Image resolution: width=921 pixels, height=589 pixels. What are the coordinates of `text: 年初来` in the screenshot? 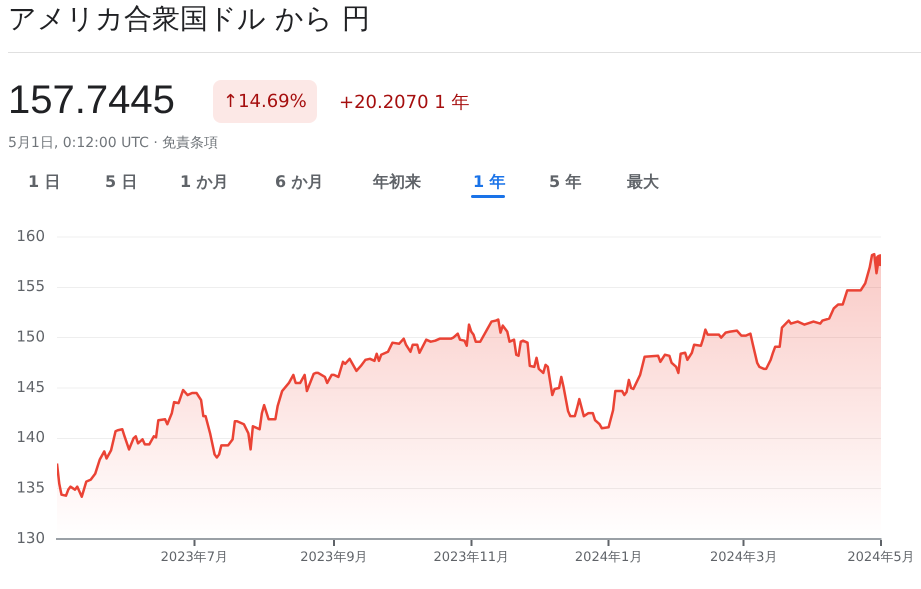 It's located at (397, 182).